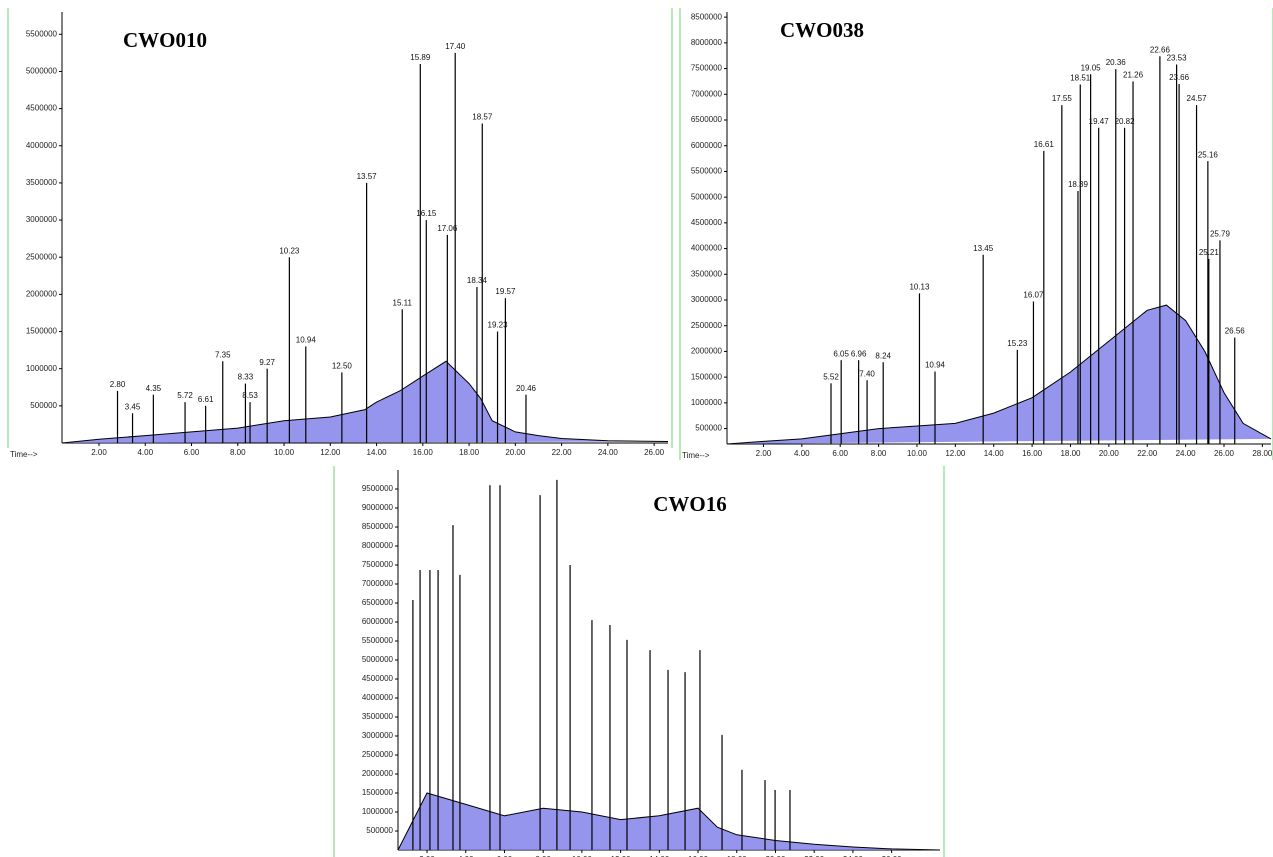 This screenshot has height=857, width=1273. What do you see at coordinates (831, 376) in the screenshot?
I see `peak-label: 5.52` at bounding box center [831, 376].